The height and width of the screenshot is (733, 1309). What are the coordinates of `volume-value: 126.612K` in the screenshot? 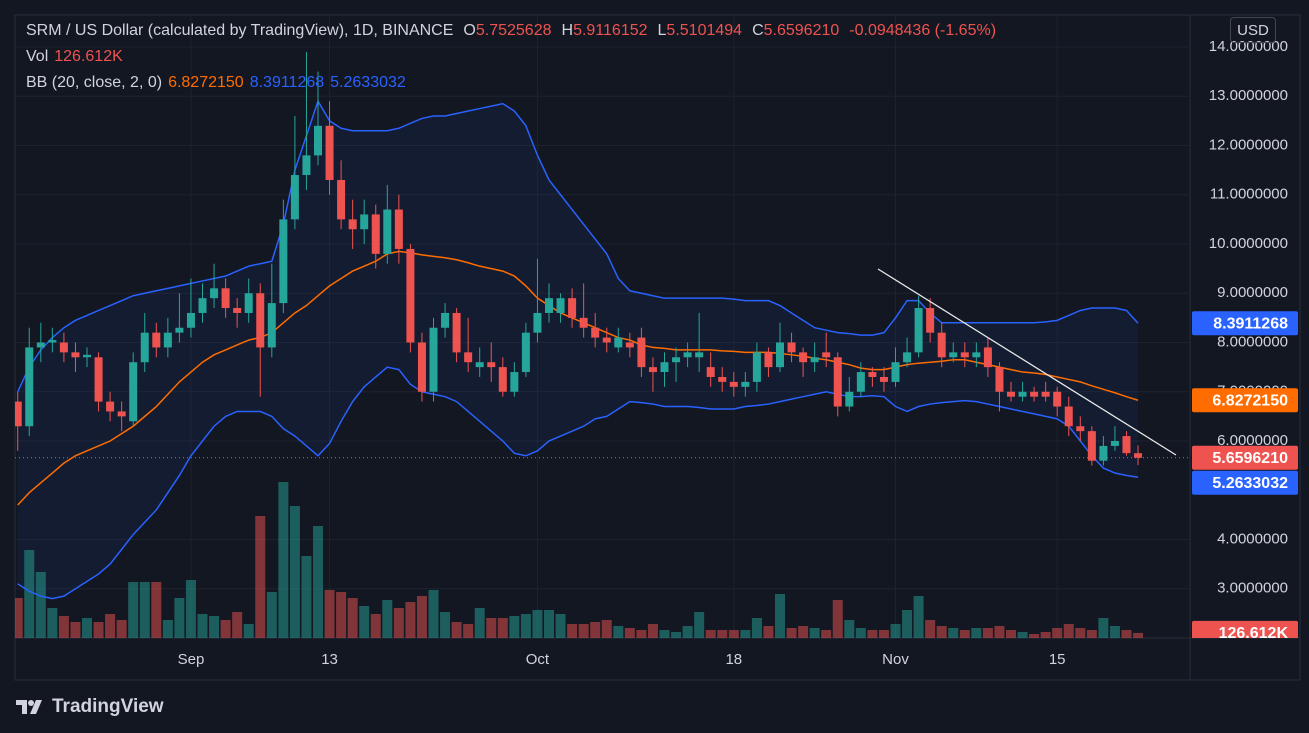 It's located at (88, 56).